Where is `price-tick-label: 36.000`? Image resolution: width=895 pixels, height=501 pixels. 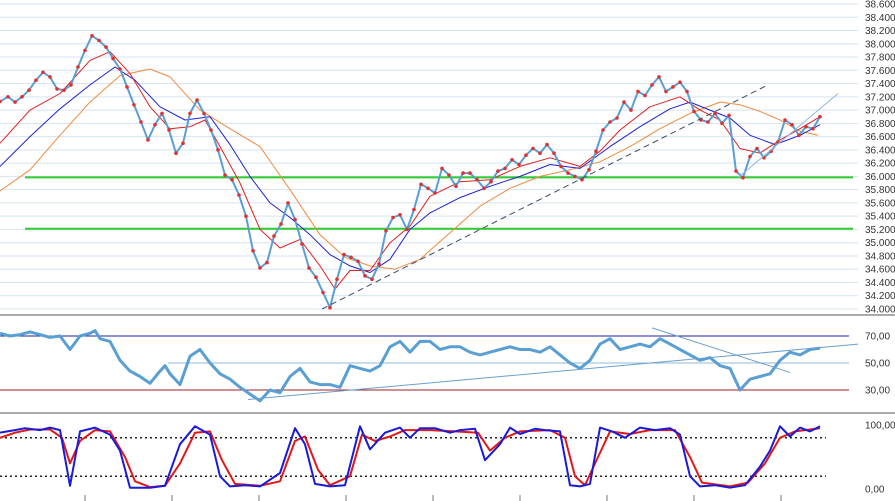
price-tick-label: 36.000 is located at coordinates (880, 177).